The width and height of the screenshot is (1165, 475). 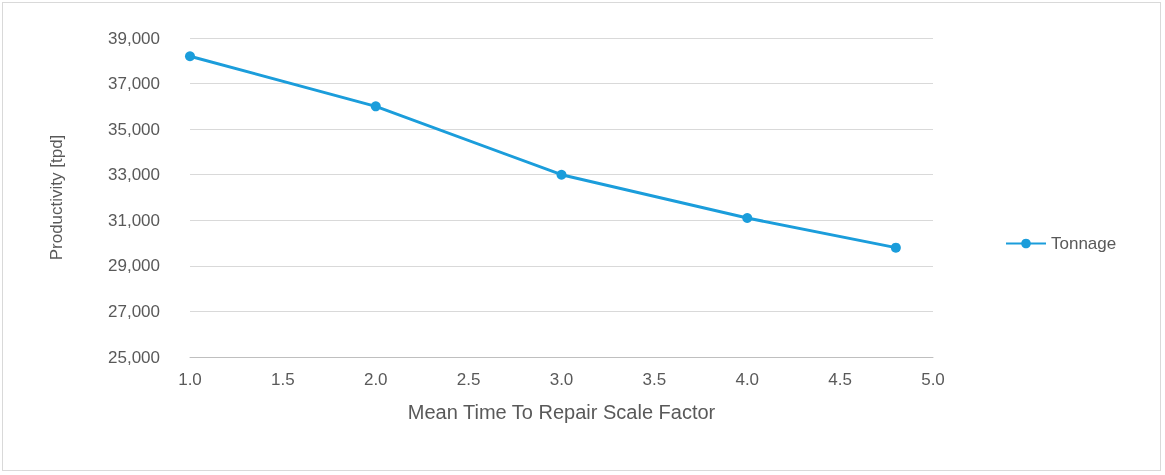 What do you see at coordinates (56, 197) in the screenshot?
I see `y-axis-title: Productivity [tpd]` at bounding box center [56, 197].